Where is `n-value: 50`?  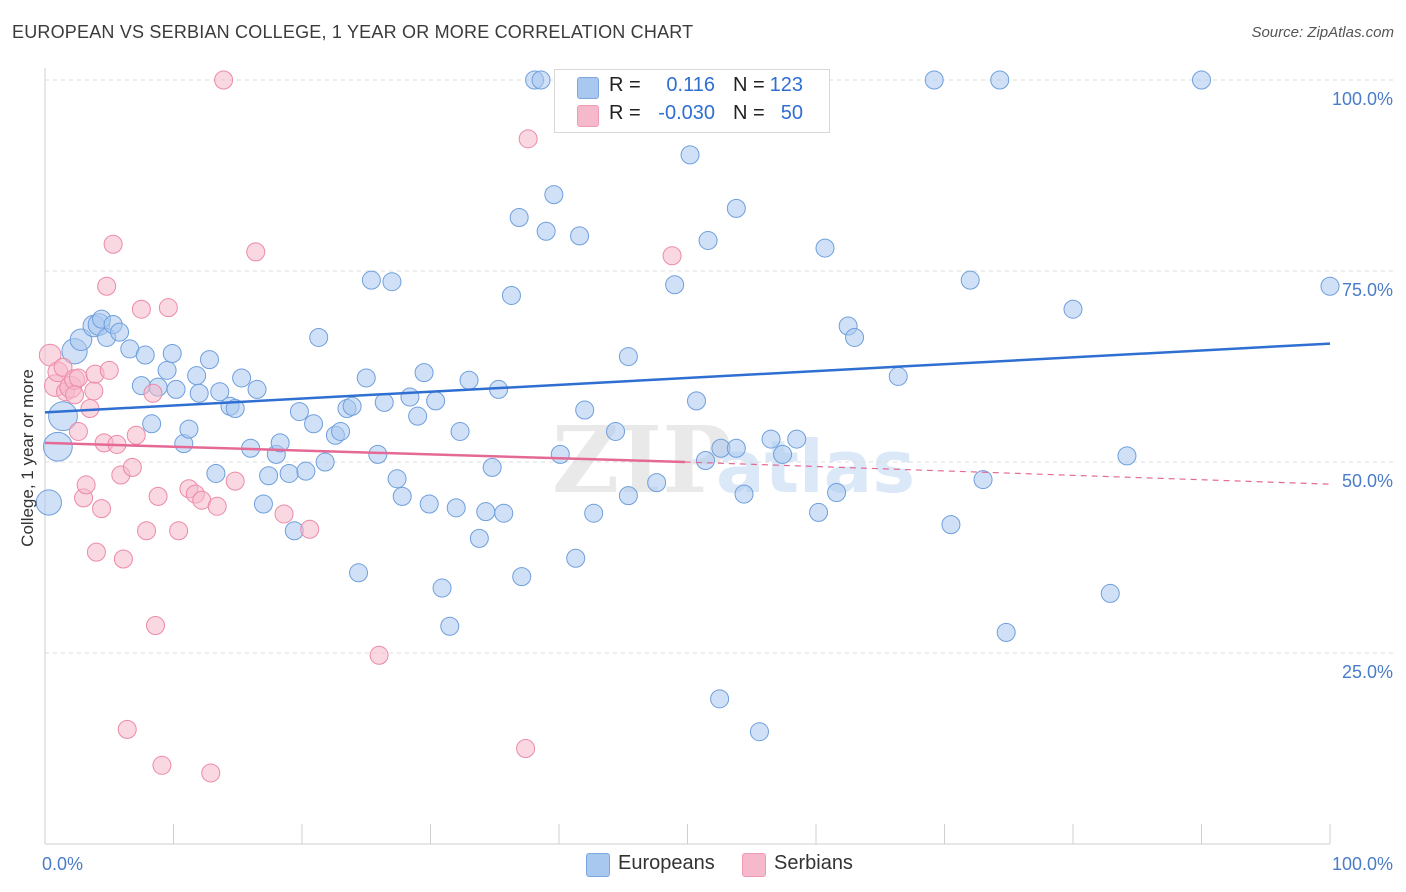
n-value: 50 is located at coordinates (791, 113).